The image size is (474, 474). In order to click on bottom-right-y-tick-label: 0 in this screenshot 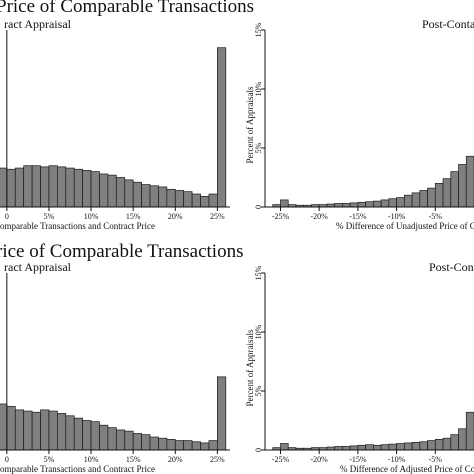, I will do `click(258, 450)`.